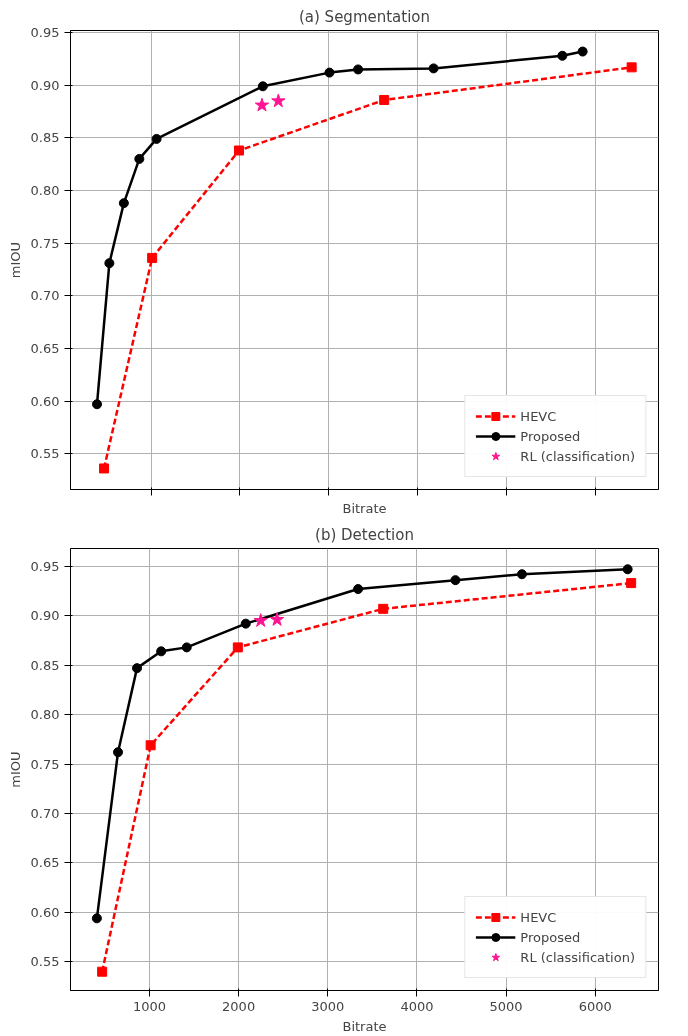 The height and width of the screenshot is (1036, 688). Describe the element at coordinates (417, 1006) in the screenshot. I see `x-tick-label: 4000` at that location.